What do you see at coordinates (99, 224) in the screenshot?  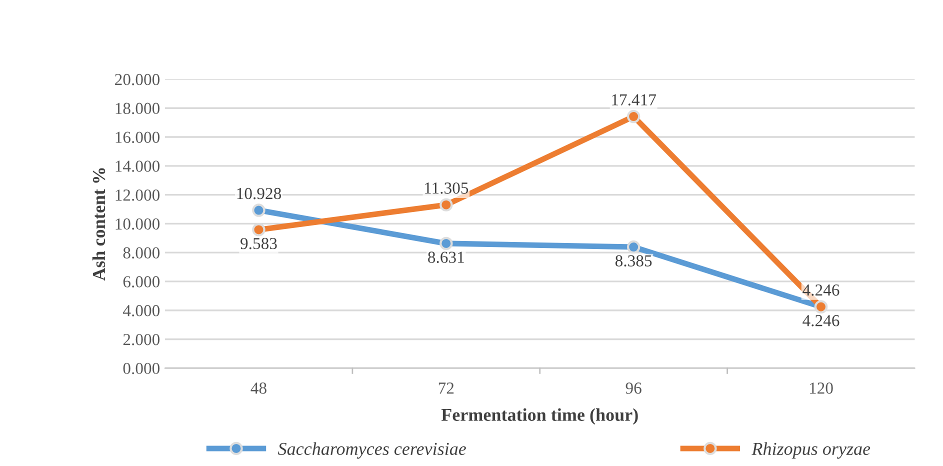 I see `y-axis-title: Ash content %` at bounding box center [99, 224].